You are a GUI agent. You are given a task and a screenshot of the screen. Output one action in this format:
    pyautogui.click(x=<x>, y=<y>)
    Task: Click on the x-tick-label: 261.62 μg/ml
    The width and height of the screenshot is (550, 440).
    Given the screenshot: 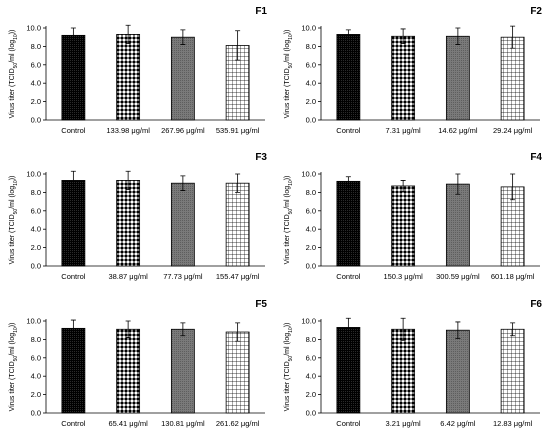 What is the action you would take?
    pyautogui.click(x=238, y=423)
    